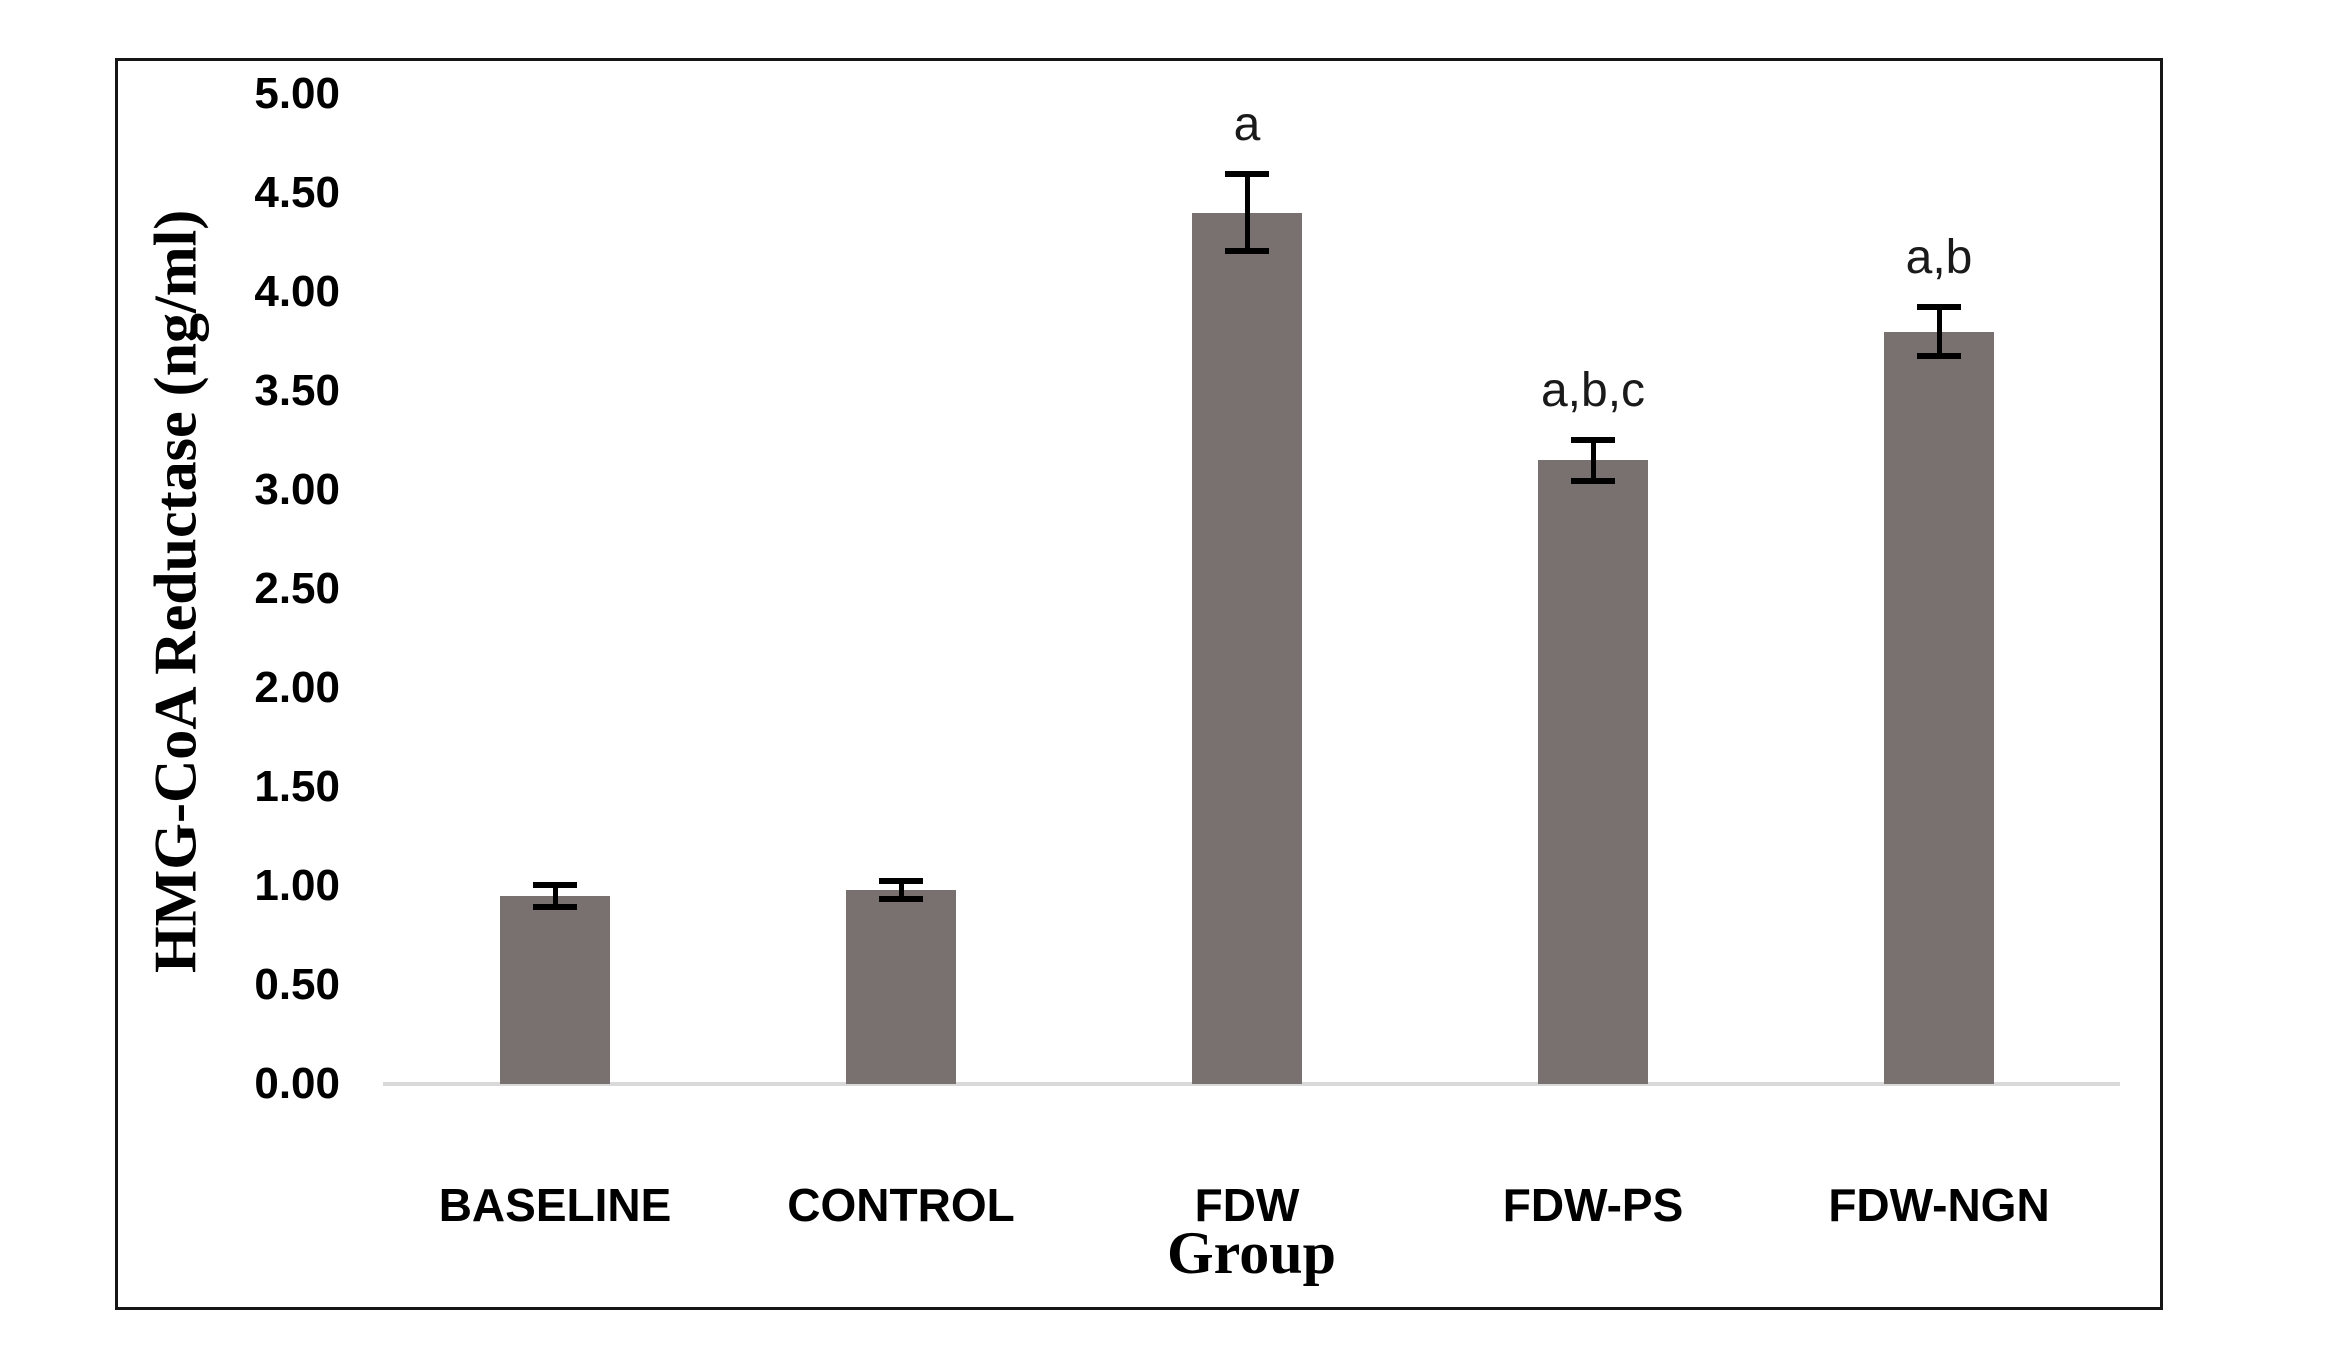  What do you see at coordinates (297, 93) in the screenshot?
I see `y-tick-label: 5.00` at bounding box center [297, 93].